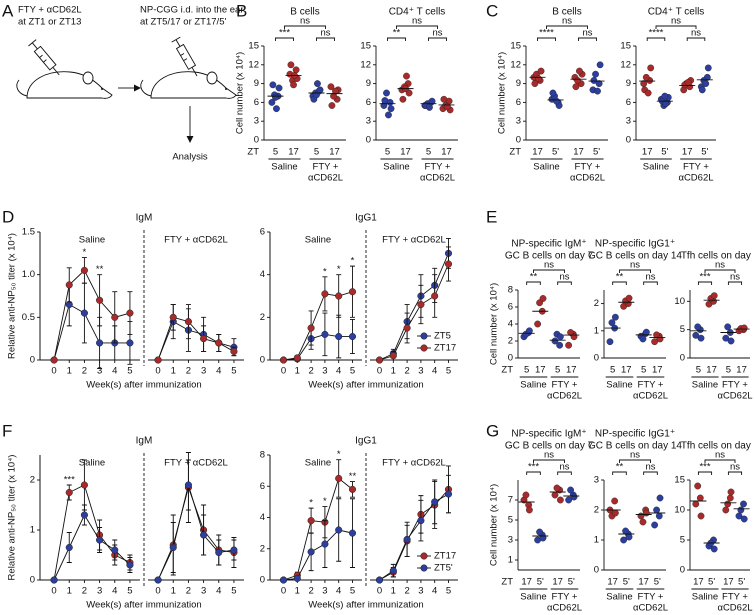 Image resolution: width=754 pixels, height=615 pixels. Describe the element at coordinates (28, 232) in the screenshot. I see `y-tick-label: 1.5` at that location.